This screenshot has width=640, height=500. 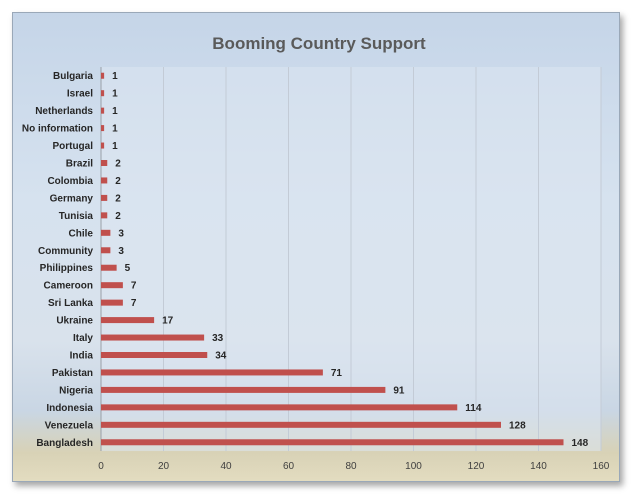 I want to click on x-tick-label: 20, so click(x=164, y=466).